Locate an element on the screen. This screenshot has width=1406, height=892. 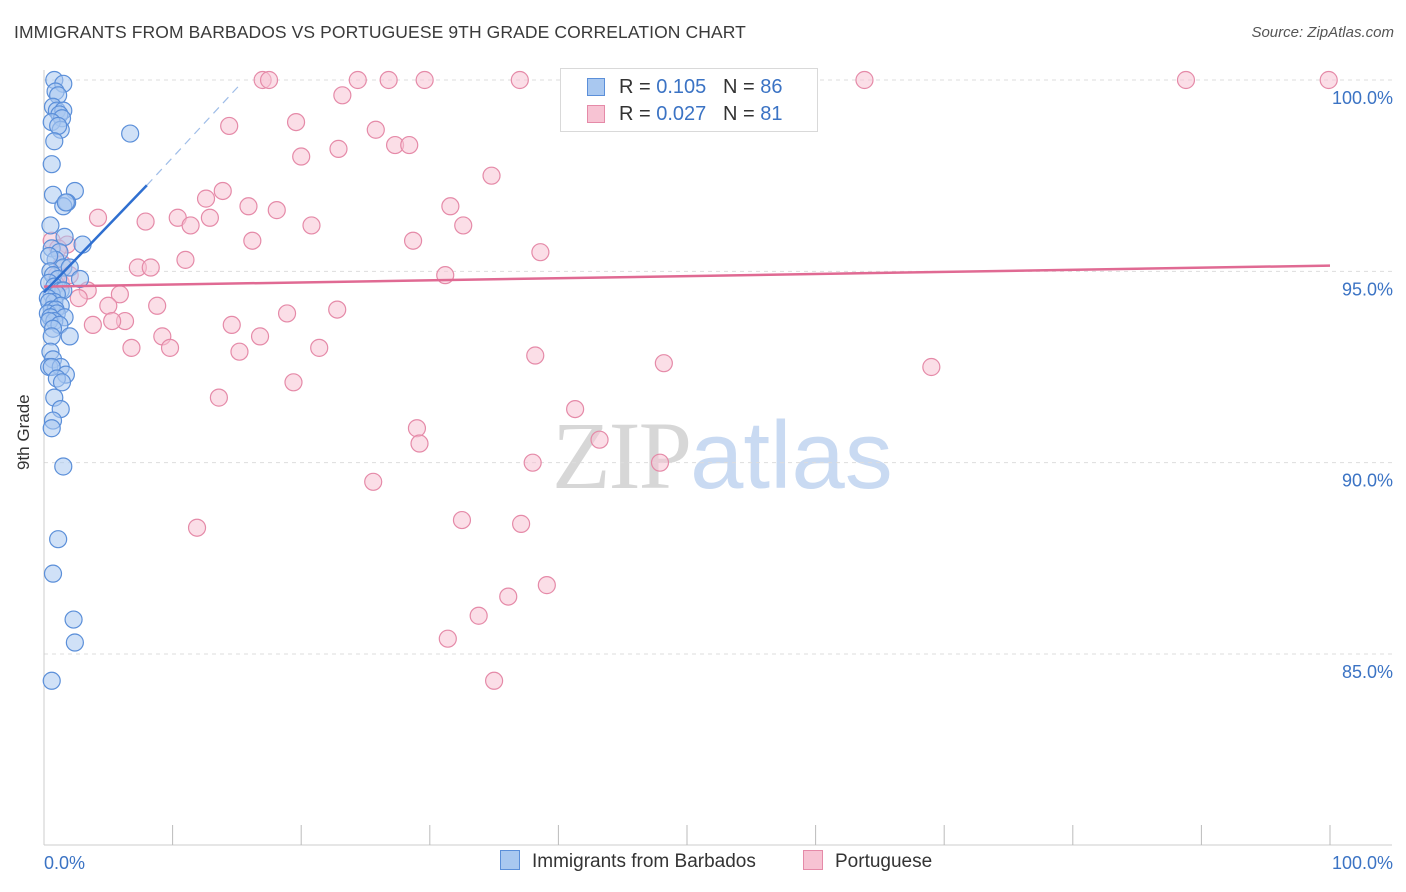
legend-text-portuguese: R = 0.027 N = 81 is located at coordinates (700, 114).